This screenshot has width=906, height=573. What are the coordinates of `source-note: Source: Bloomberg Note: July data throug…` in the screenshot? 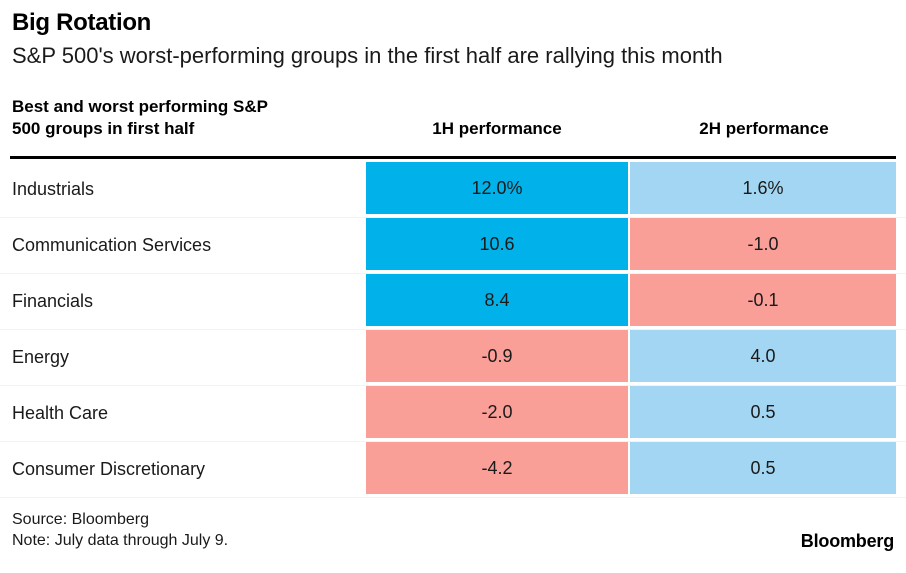 It's located at (120, 531).